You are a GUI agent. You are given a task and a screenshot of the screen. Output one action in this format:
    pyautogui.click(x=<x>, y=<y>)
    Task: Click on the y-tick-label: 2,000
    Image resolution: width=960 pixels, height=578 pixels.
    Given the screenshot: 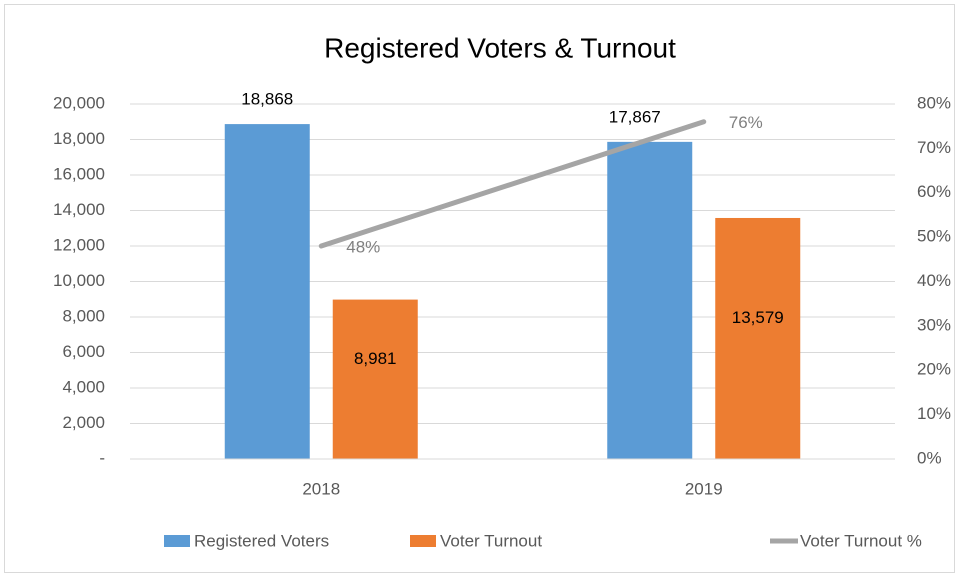 What is the action you would take?
    pyautogui.click(x=83, y=422)
    